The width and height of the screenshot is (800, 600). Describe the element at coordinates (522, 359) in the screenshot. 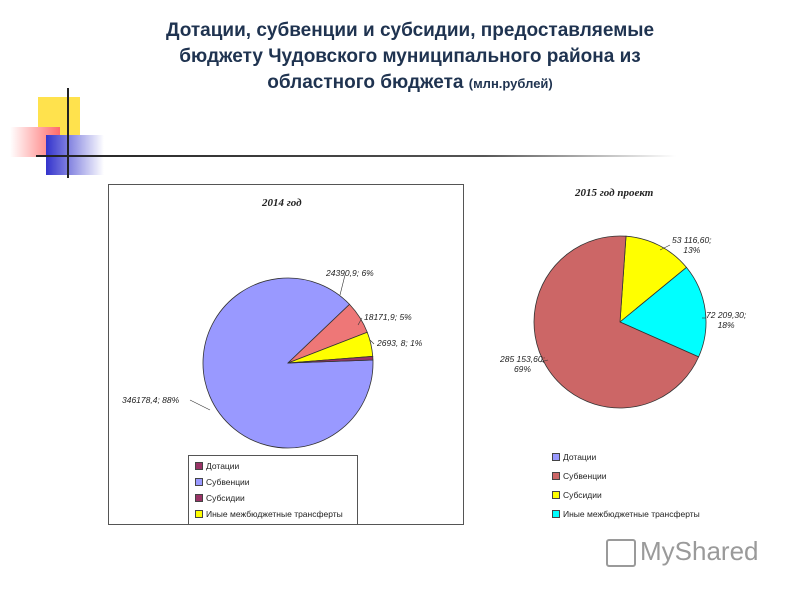

I see `pie-2015-label-subvencii-value: 285 153,60;` at that location.